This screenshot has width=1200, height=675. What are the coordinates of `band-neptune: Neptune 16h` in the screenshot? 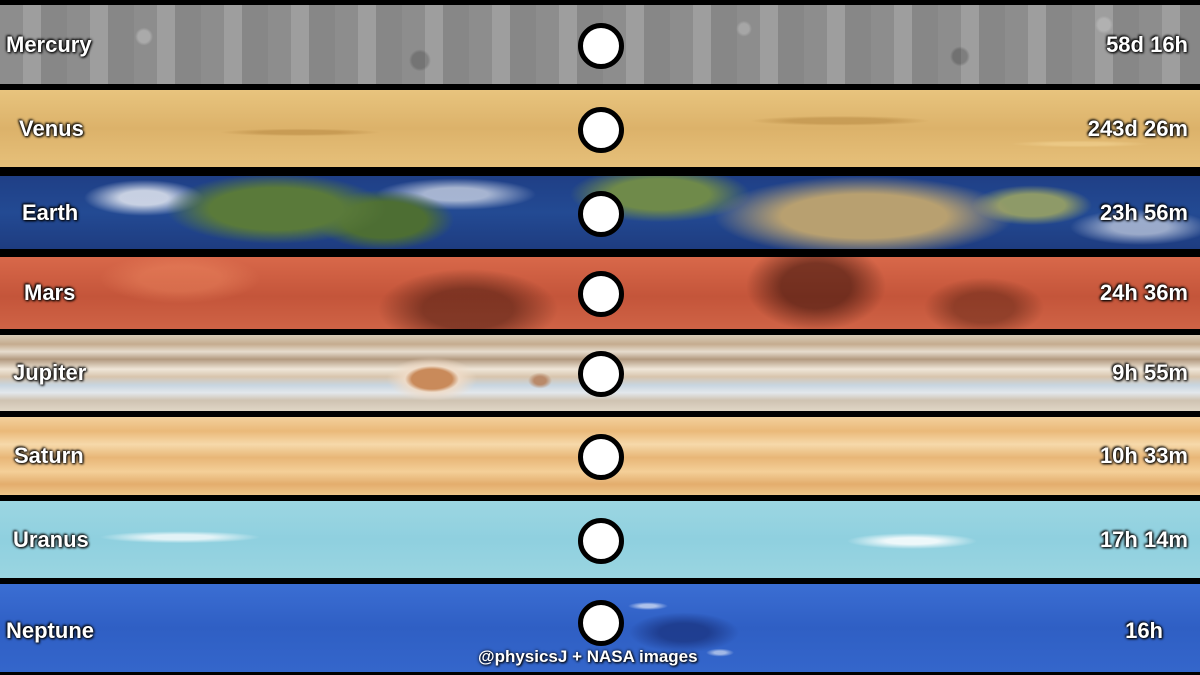 It's located at (600, 628).